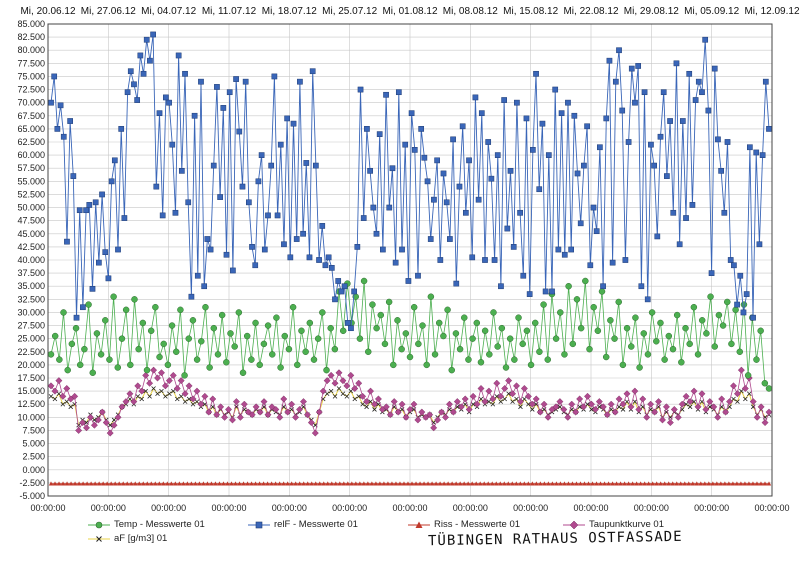  Describe the element at coordinates (99, 524) in the screenshot. I see `legend-temp-marker-icon` at that location.